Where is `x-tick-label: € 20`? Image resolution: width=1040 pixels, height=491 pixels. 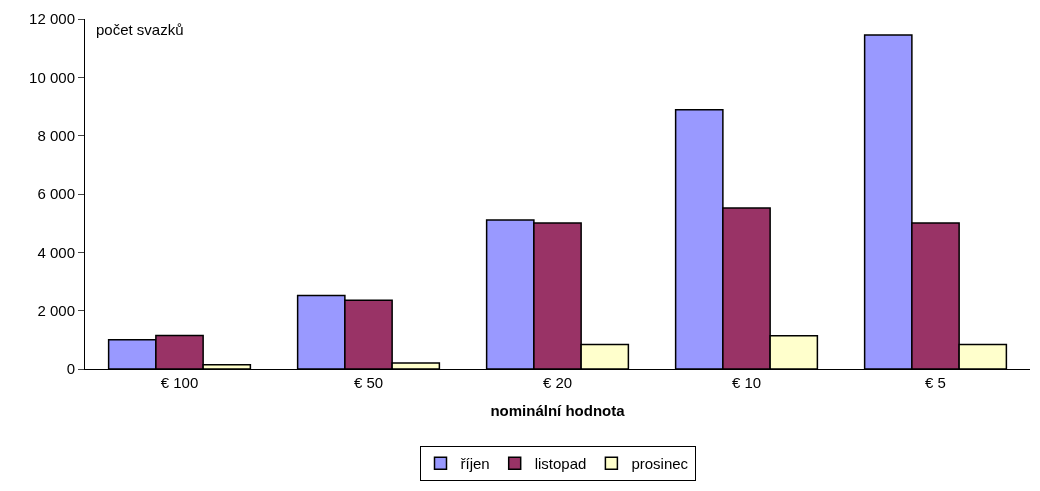 x-tick-label: € 20 is located at coordinates (557, 382).